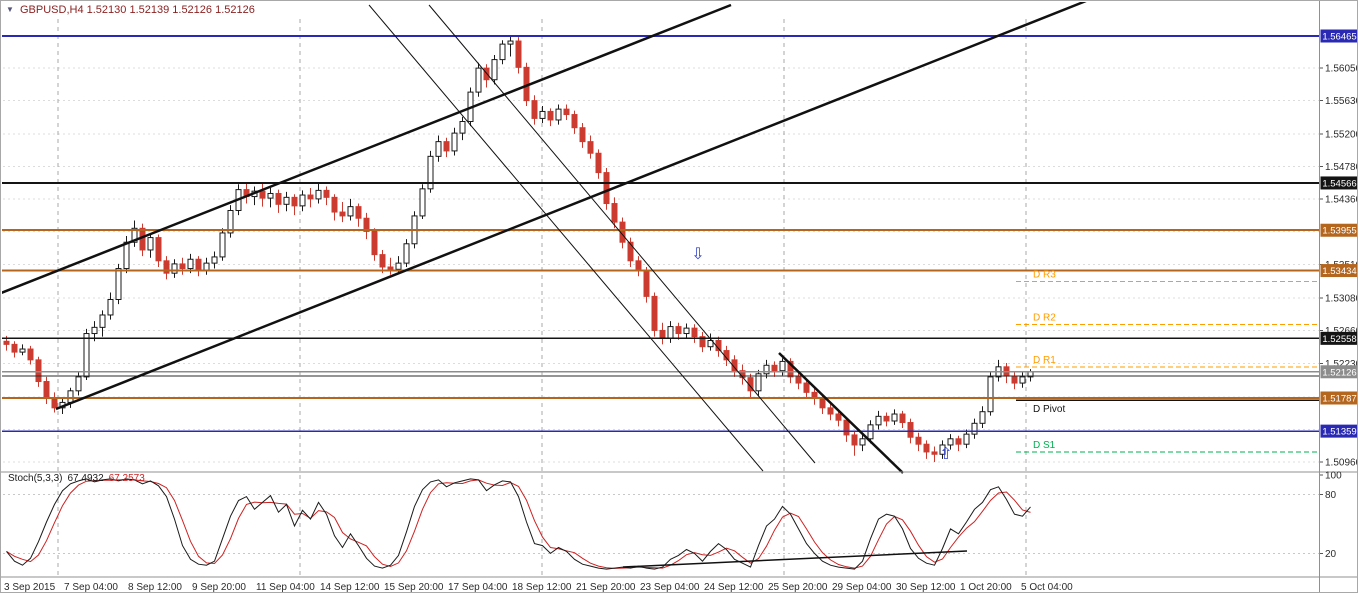 The height and width of the screenshot is (593, 1358). What do you see at coordinates (1044, 360) in the screenshot?
I see `pivot-label: D R1` at bounding box center [1044, 360].